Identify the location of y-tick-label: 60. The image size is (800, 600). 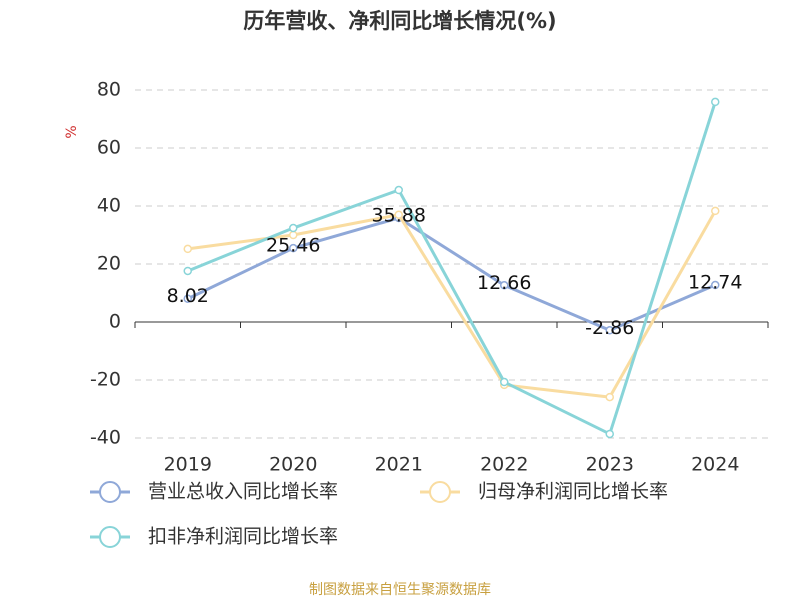
(109, 148).